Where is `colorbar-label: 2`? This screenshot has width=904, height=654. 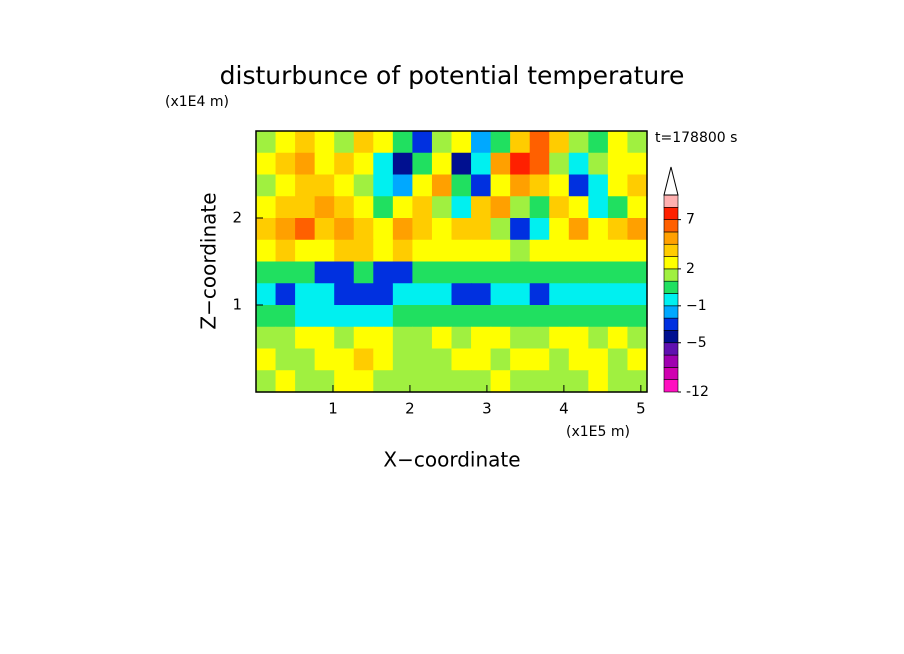 colorbar-label: 2 is located at coordinates (690, 269).